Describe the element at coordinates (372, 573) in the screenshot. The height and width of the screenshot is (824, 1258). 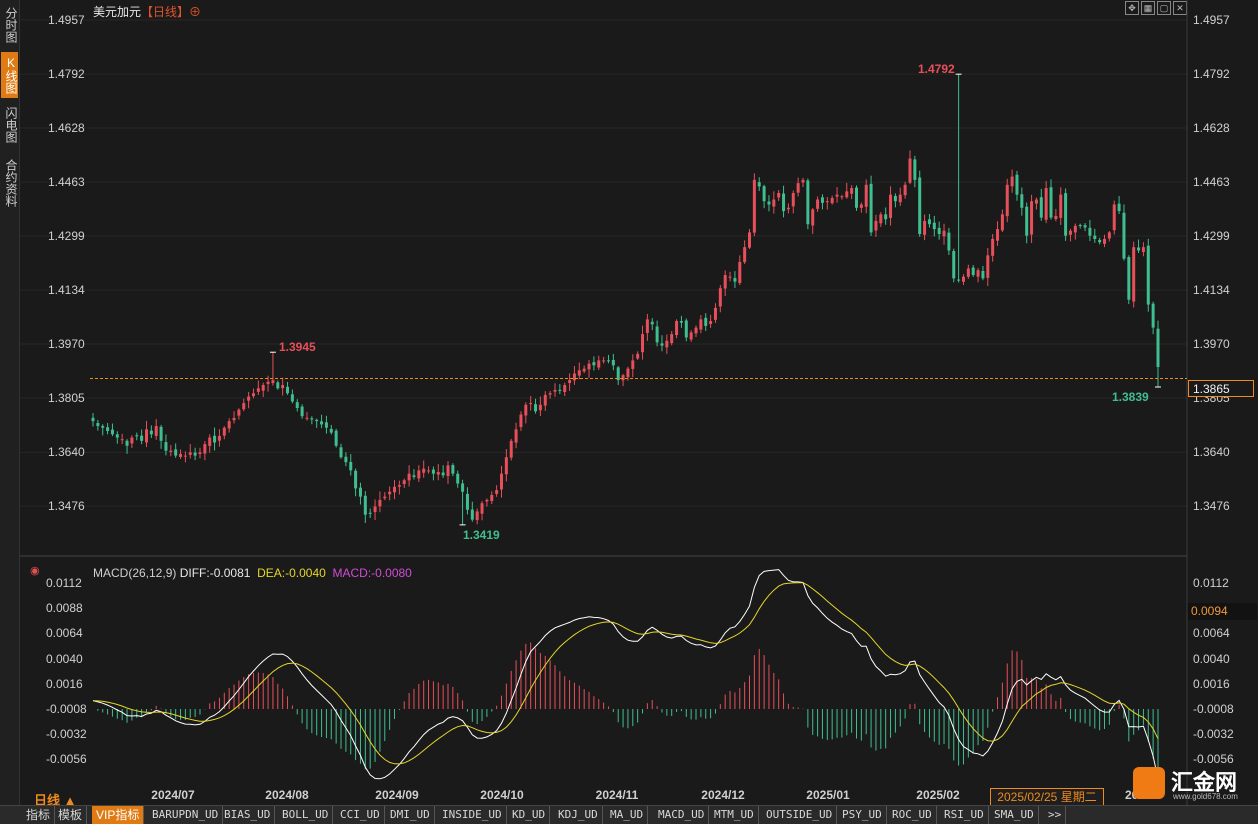
I see `macd-macd-value: MACD:-0.0080` at that location.